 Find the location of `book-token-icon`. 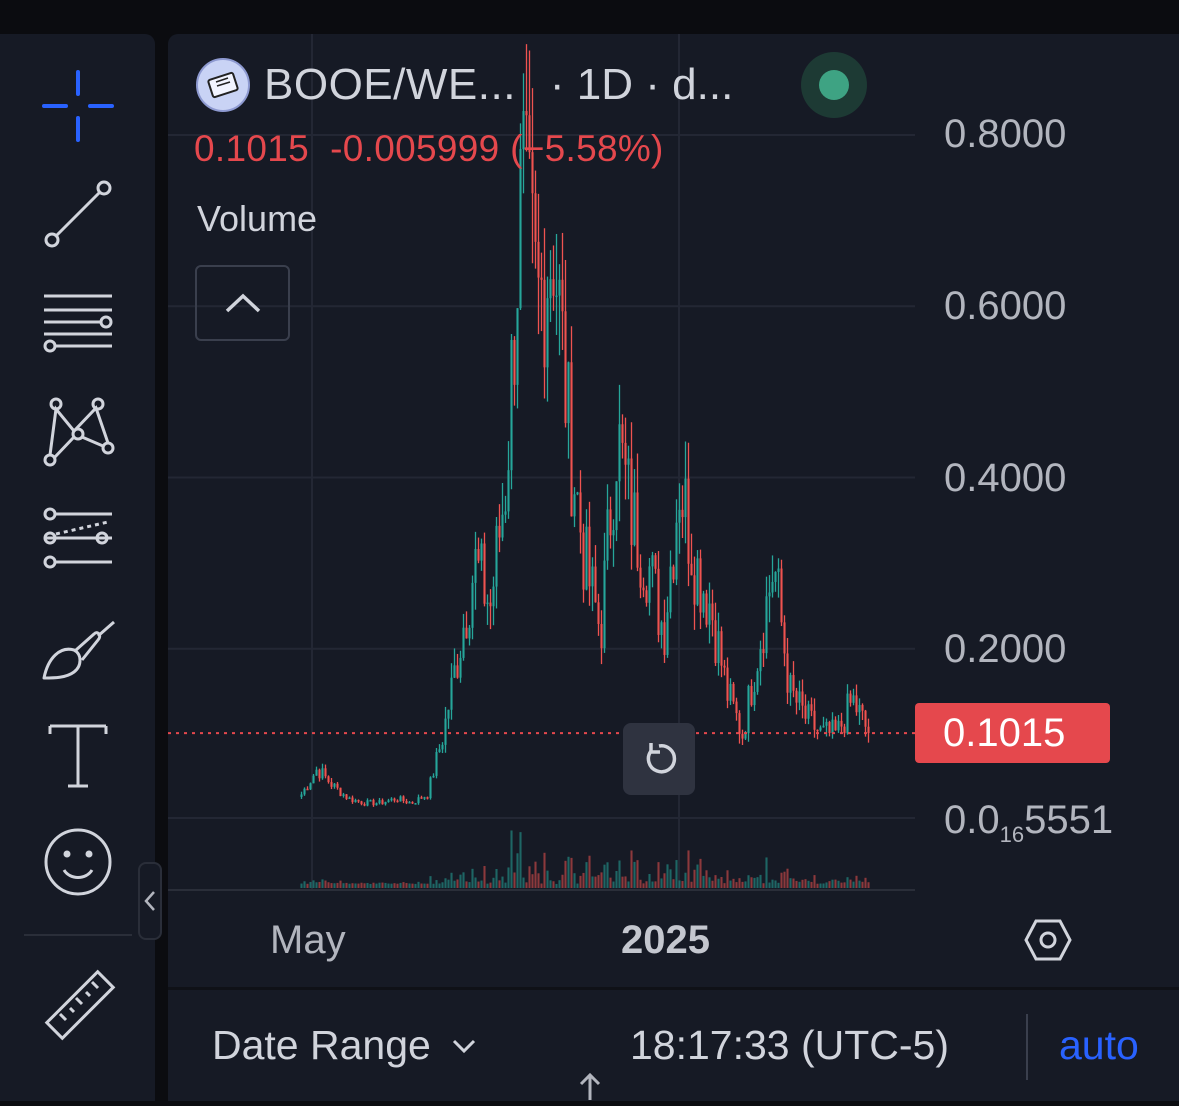

book-token-icon is located at coordinates (223, 85).